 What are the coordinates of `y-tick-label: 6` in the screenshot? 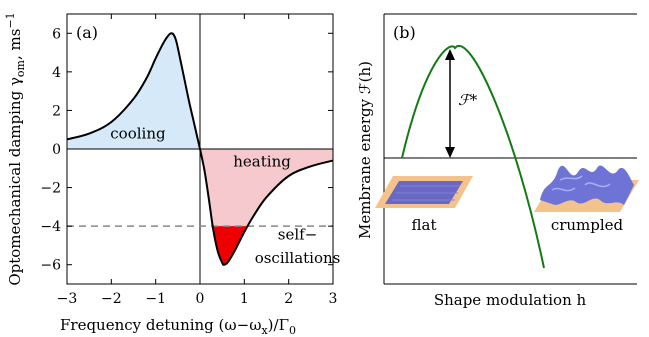 It's located at (56, 34).